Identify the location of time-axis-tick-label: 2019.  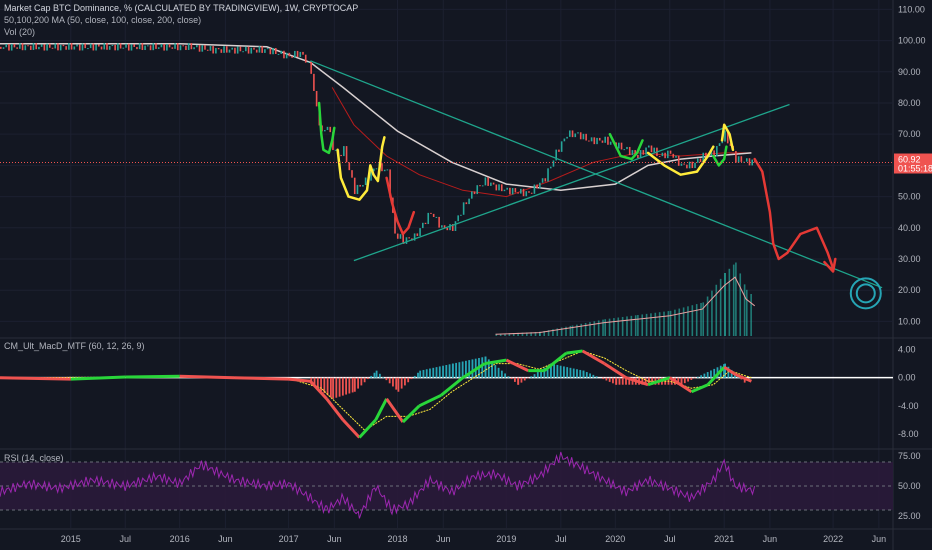
(506, 539).